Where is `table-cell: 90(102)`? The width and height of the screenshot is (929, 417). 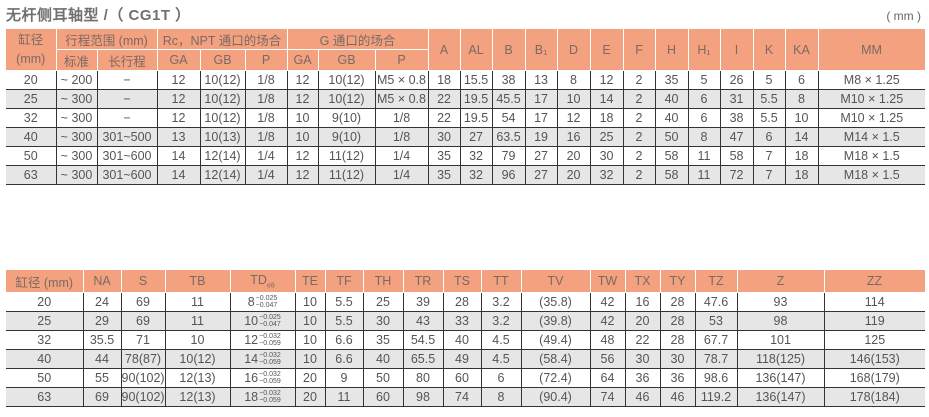
table-cell: 90(102) is located at coordinates (142, 397).